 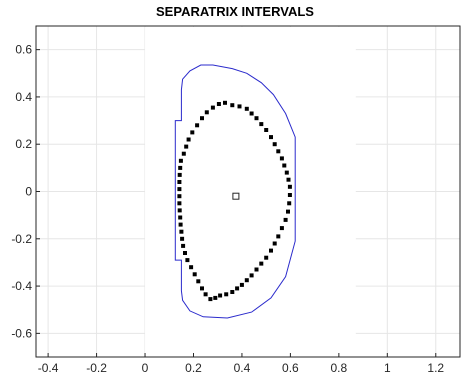 What do you see at coordinates (23, 50) in the screenshot?
I see `y-tick-label-6: 0.6` at bounding box center [23, 50].